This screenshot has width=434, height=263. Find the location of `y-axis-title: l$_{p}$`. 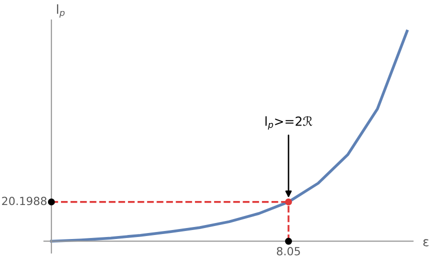

y-axis-title: l$_{p}$ is located at coordinates (61, 11).